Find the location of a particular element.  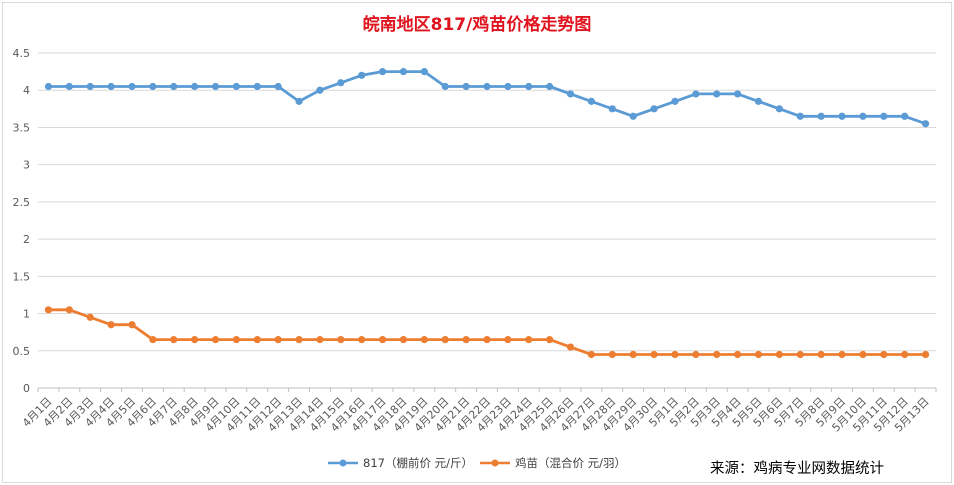

legend-label-817: 817（棚前价 元/斤） is located at coordinates (418, 463).